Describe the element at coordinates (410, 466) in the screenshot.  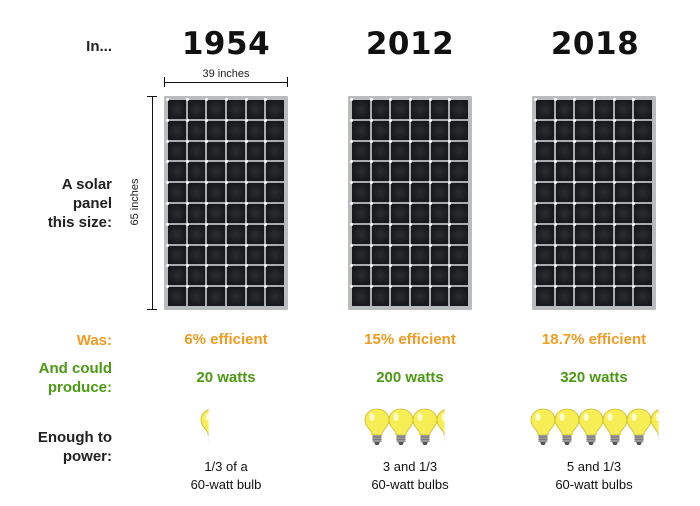
I see `bulbs-note-2012-line1: 3 and 1/3` at that location.